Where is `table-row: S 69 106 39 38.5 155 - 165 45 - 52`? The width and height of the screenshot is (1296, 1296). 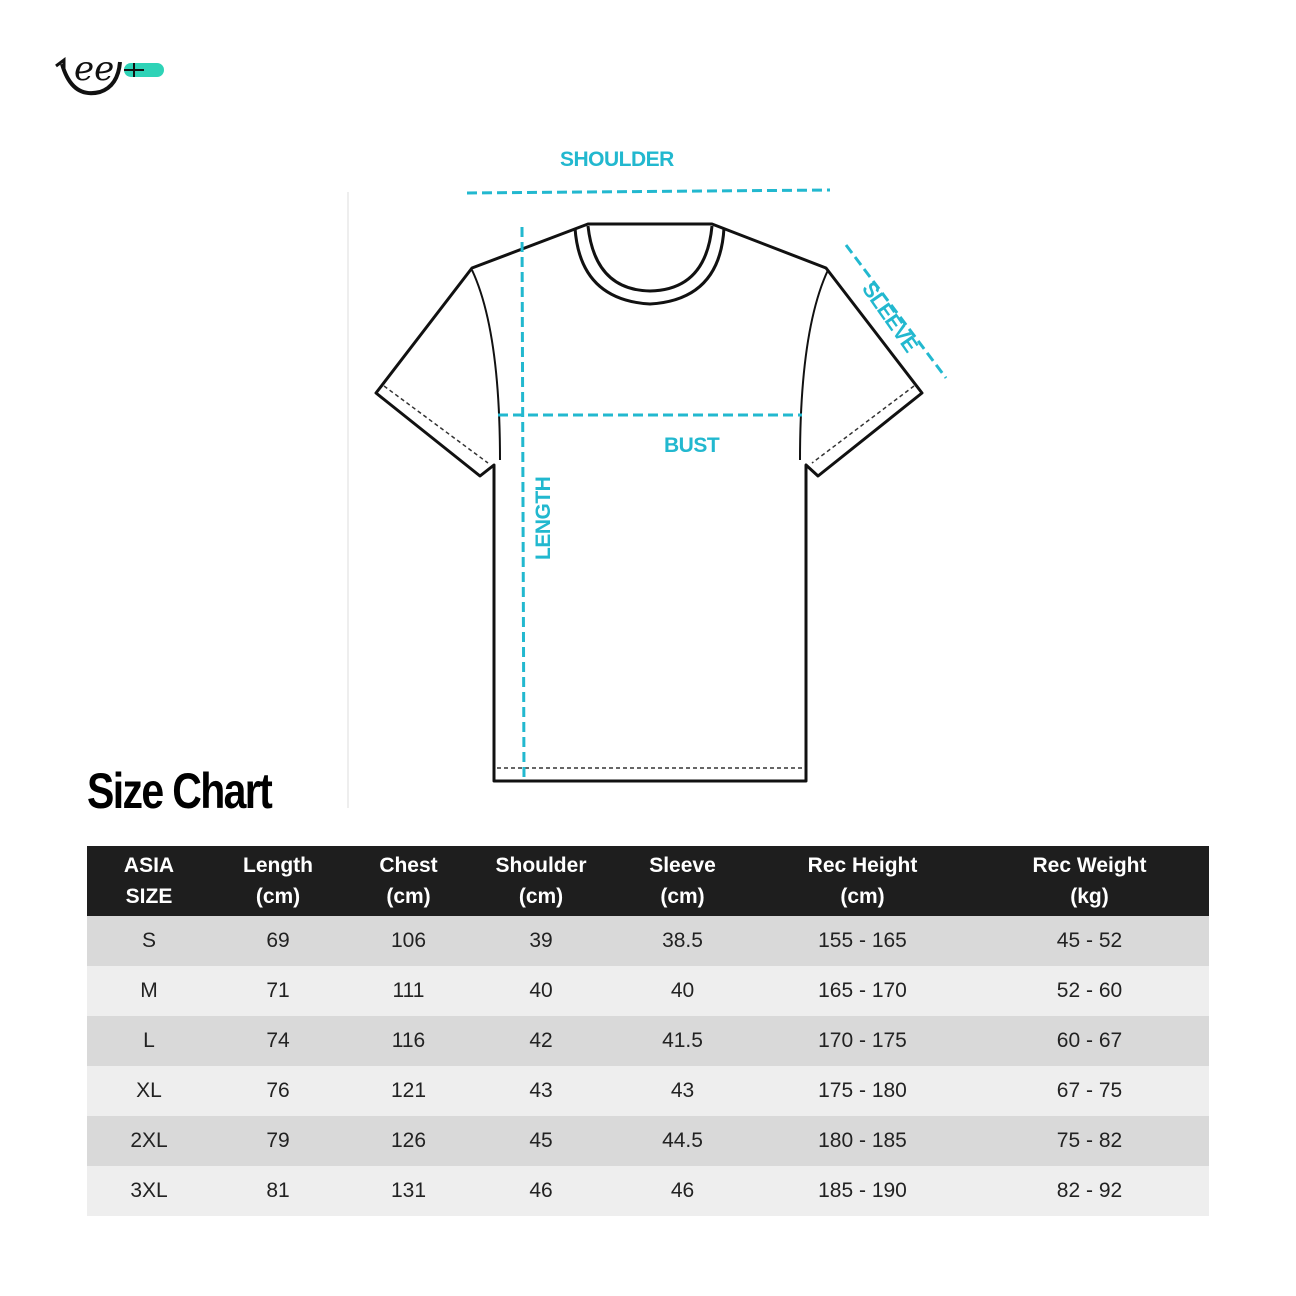 table-row: S 69 106 39 38.5 155 - 165 45 - 52 is located at coordinates (648, 941).